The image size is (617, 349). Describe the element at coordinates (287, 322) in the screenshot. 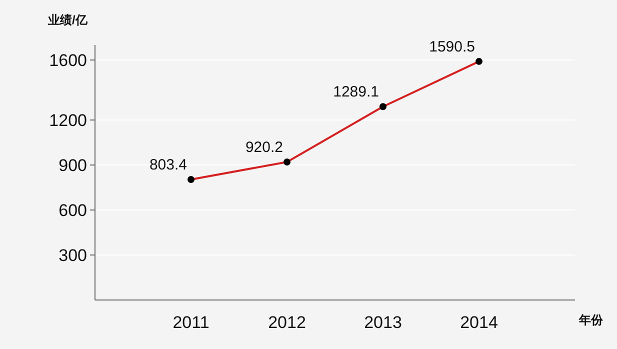

I see `x-tick-label: 2012` at that location.